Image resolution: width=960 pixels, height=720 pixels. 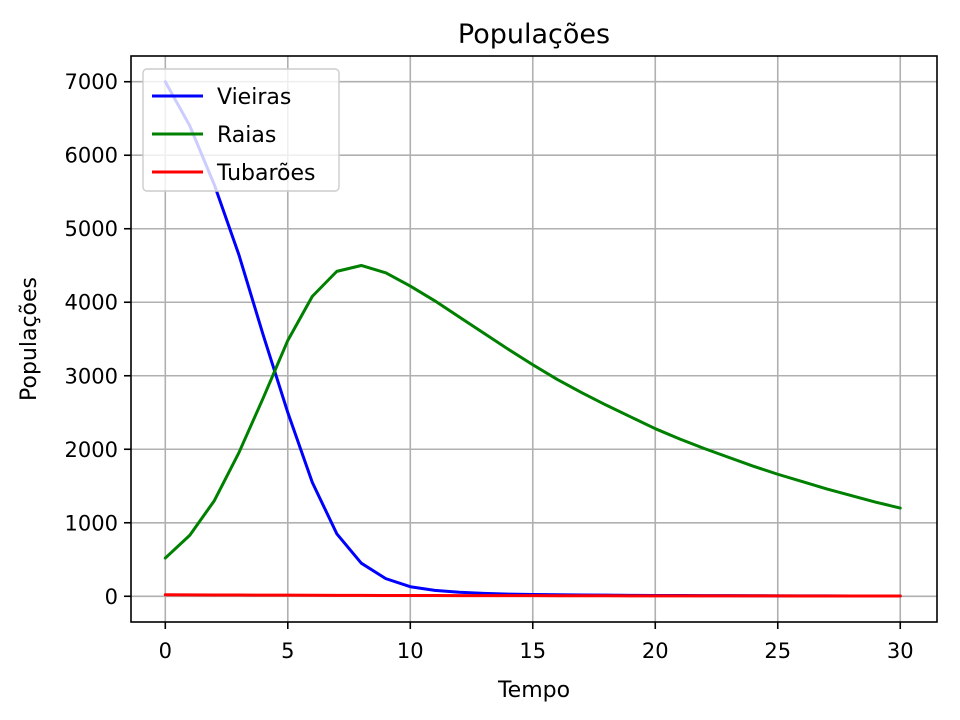 I want to click on y-tick-label-7: 7000, so click(x=91, y=82).